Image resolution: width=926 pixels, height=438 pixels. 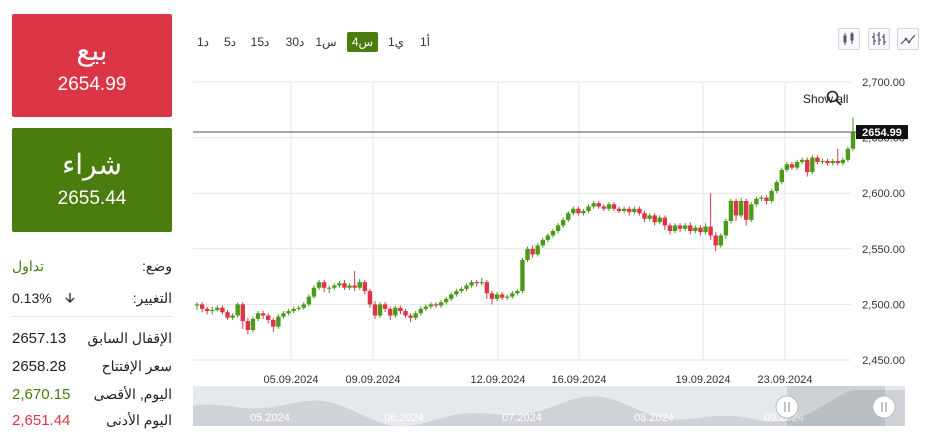 What do you see at coordinates (152, 298) in the screenshot?
I see `change-label: التغيير:` at bounding box center [152, 298].